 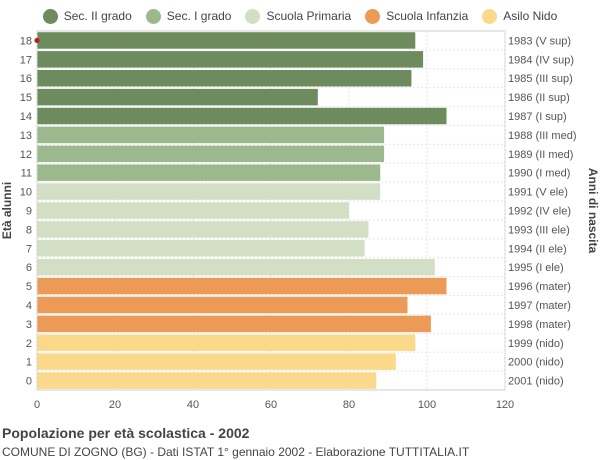 I want to click on age-tick-label: 9, so click(x=29, y=212).